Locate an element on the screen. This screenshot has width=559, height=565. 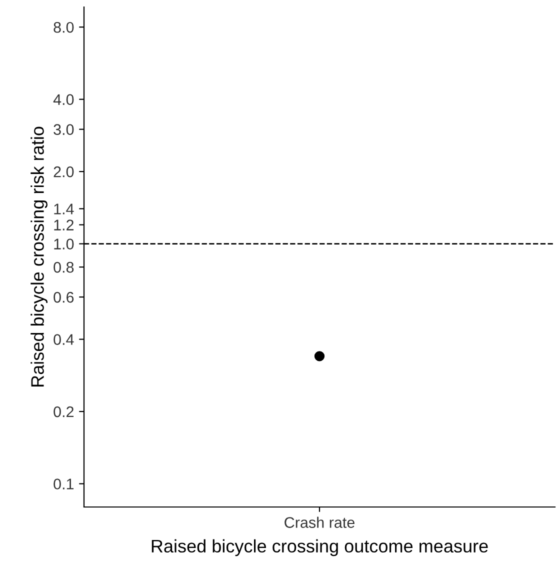
y-tick-label: 0.1 is located at coordinates (64, 484).